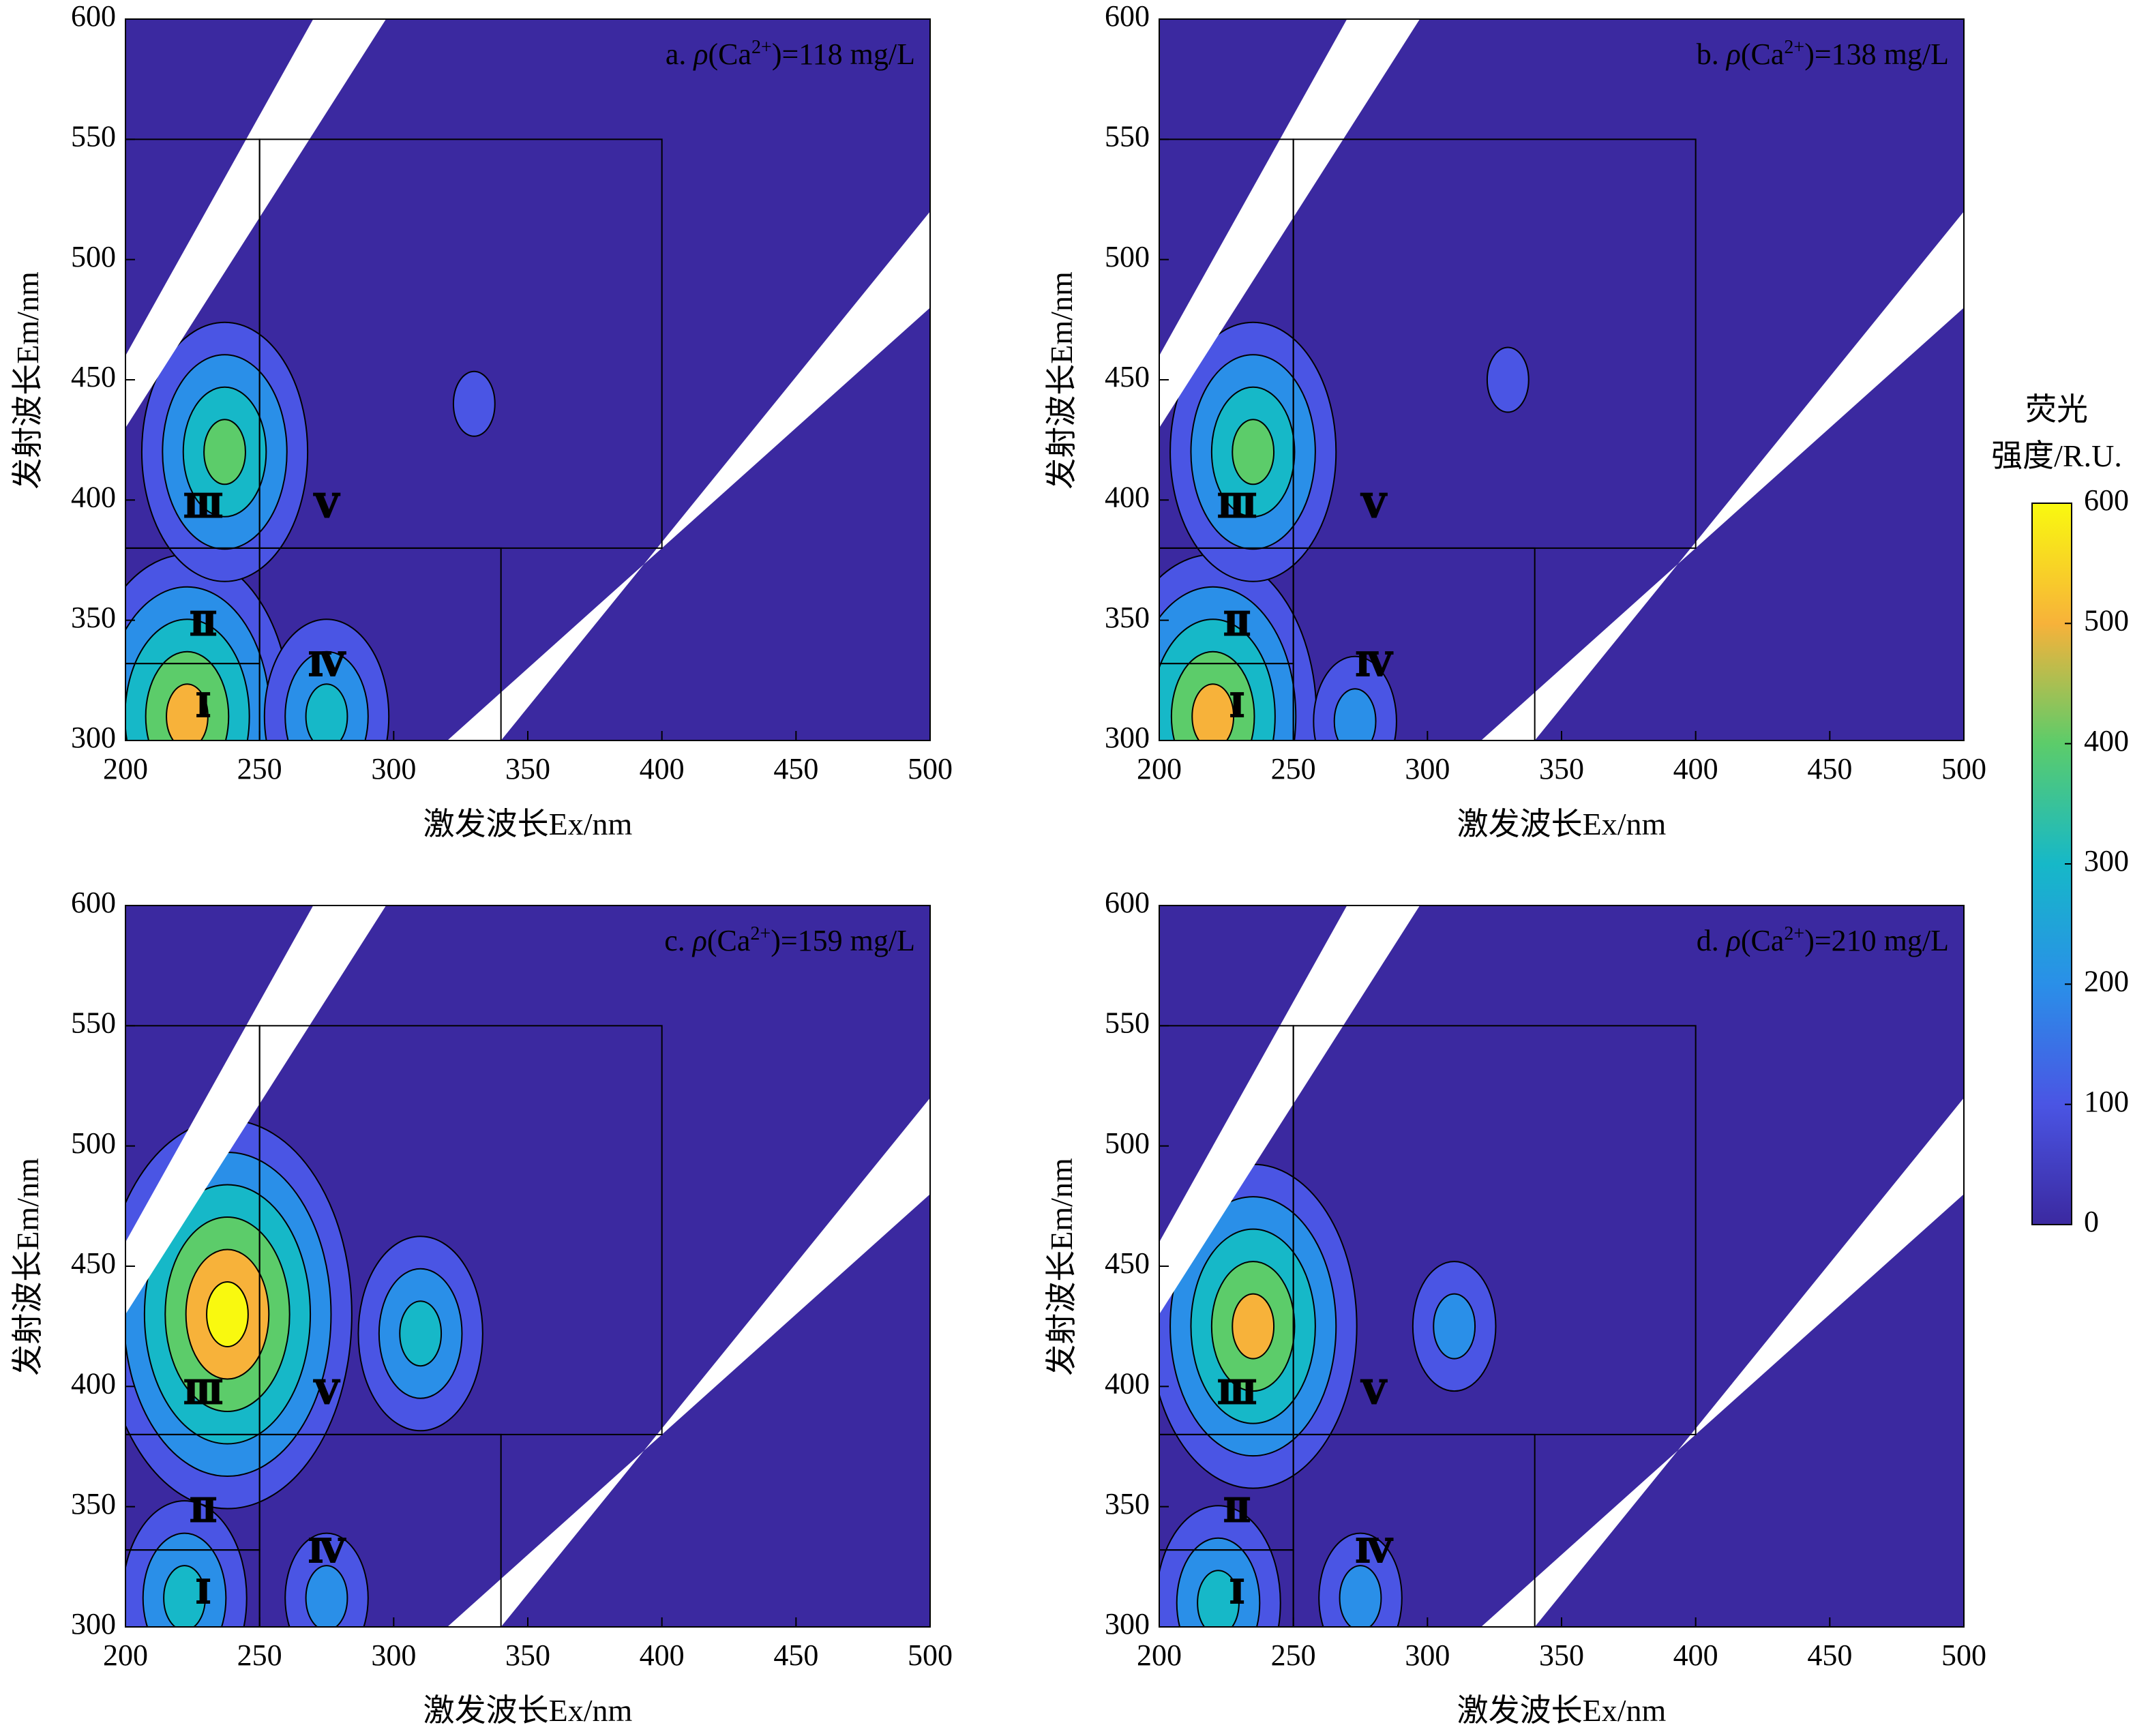 The height and width of the screenshot is (1736, 2148). I want to click on p1-region-label: Ⅴ, so click(1373, 506).